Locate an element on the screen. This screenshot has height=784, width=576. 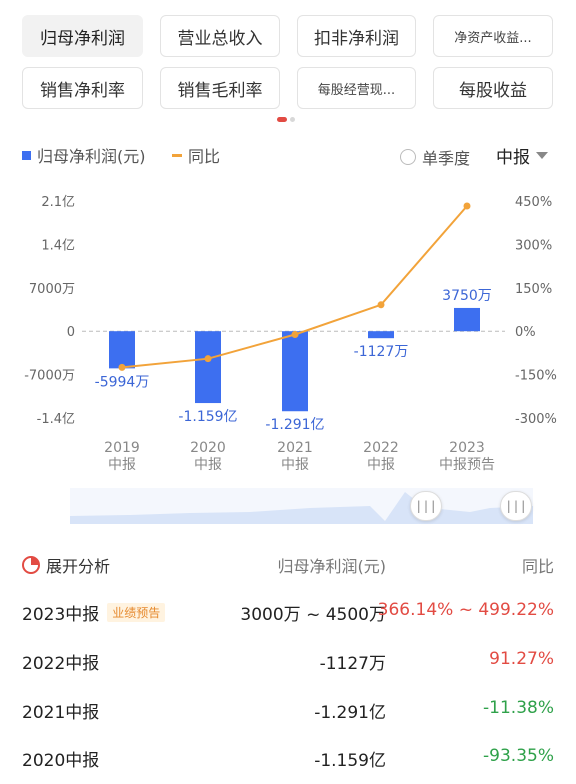
legend-bar-label: 归母净利润(元) is located at coordinates (91, 156).